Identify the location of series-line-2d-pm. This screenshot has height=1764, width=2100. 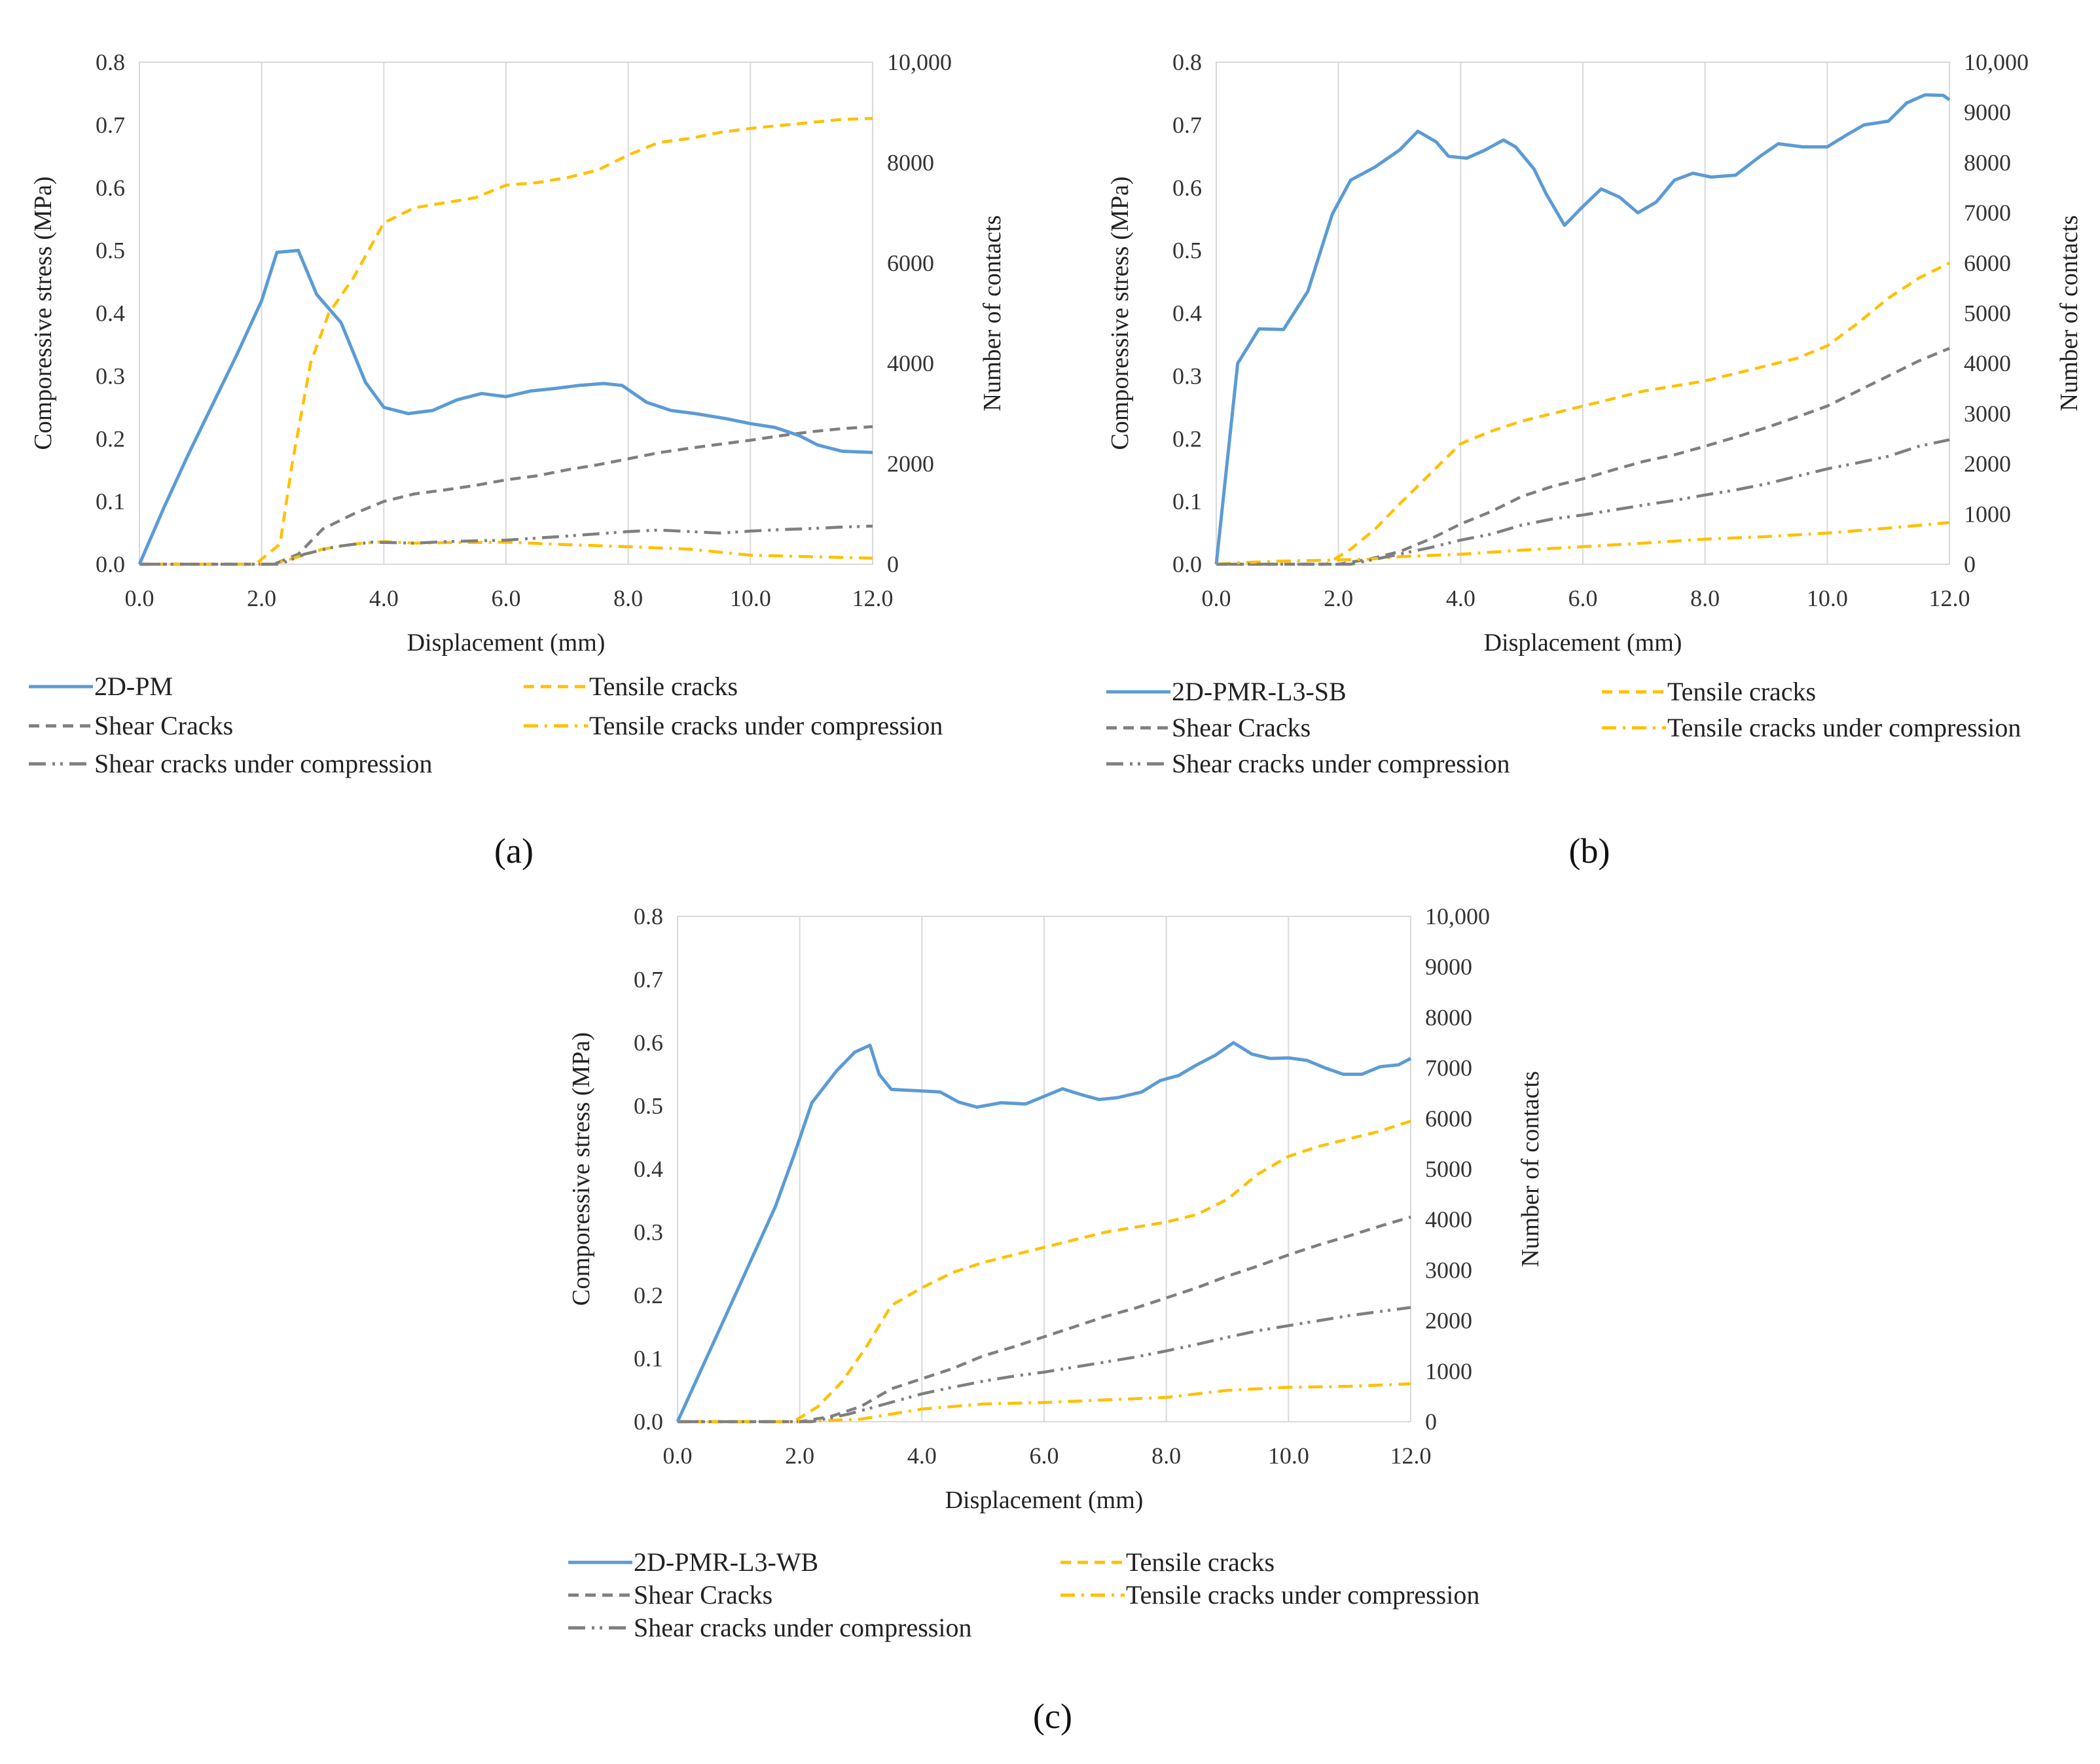
(505, 407).